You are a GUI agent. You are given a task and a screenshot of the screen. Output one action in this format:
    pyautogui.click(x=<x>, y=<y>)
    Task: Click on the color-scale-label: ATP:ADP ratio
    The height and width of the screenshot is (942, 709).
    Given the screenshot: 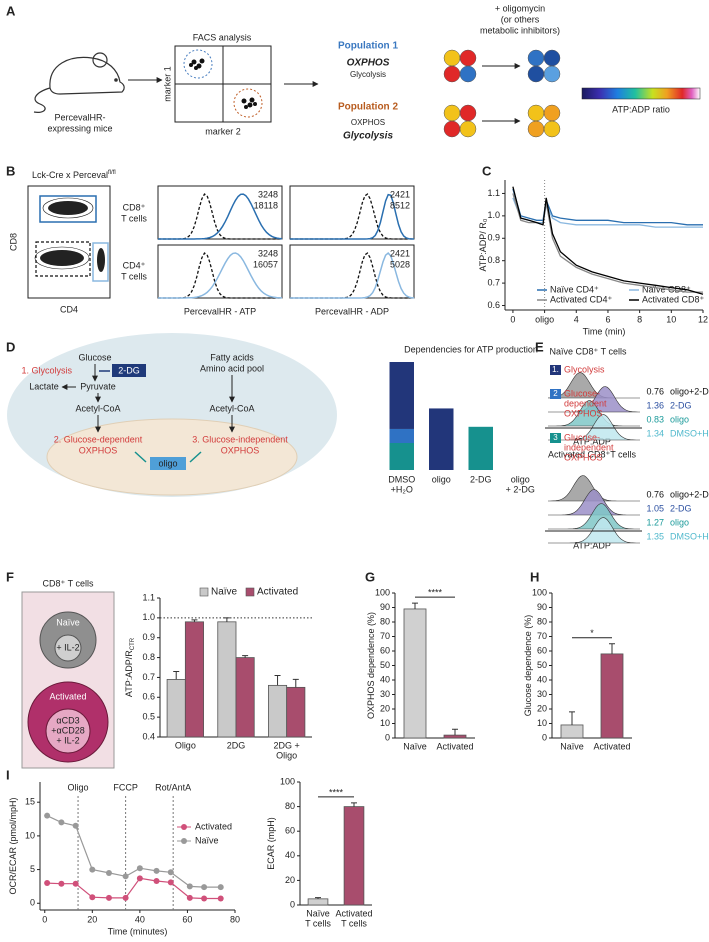 What is the action you would take?
    pyautogui.click(x=641, y=109)
    